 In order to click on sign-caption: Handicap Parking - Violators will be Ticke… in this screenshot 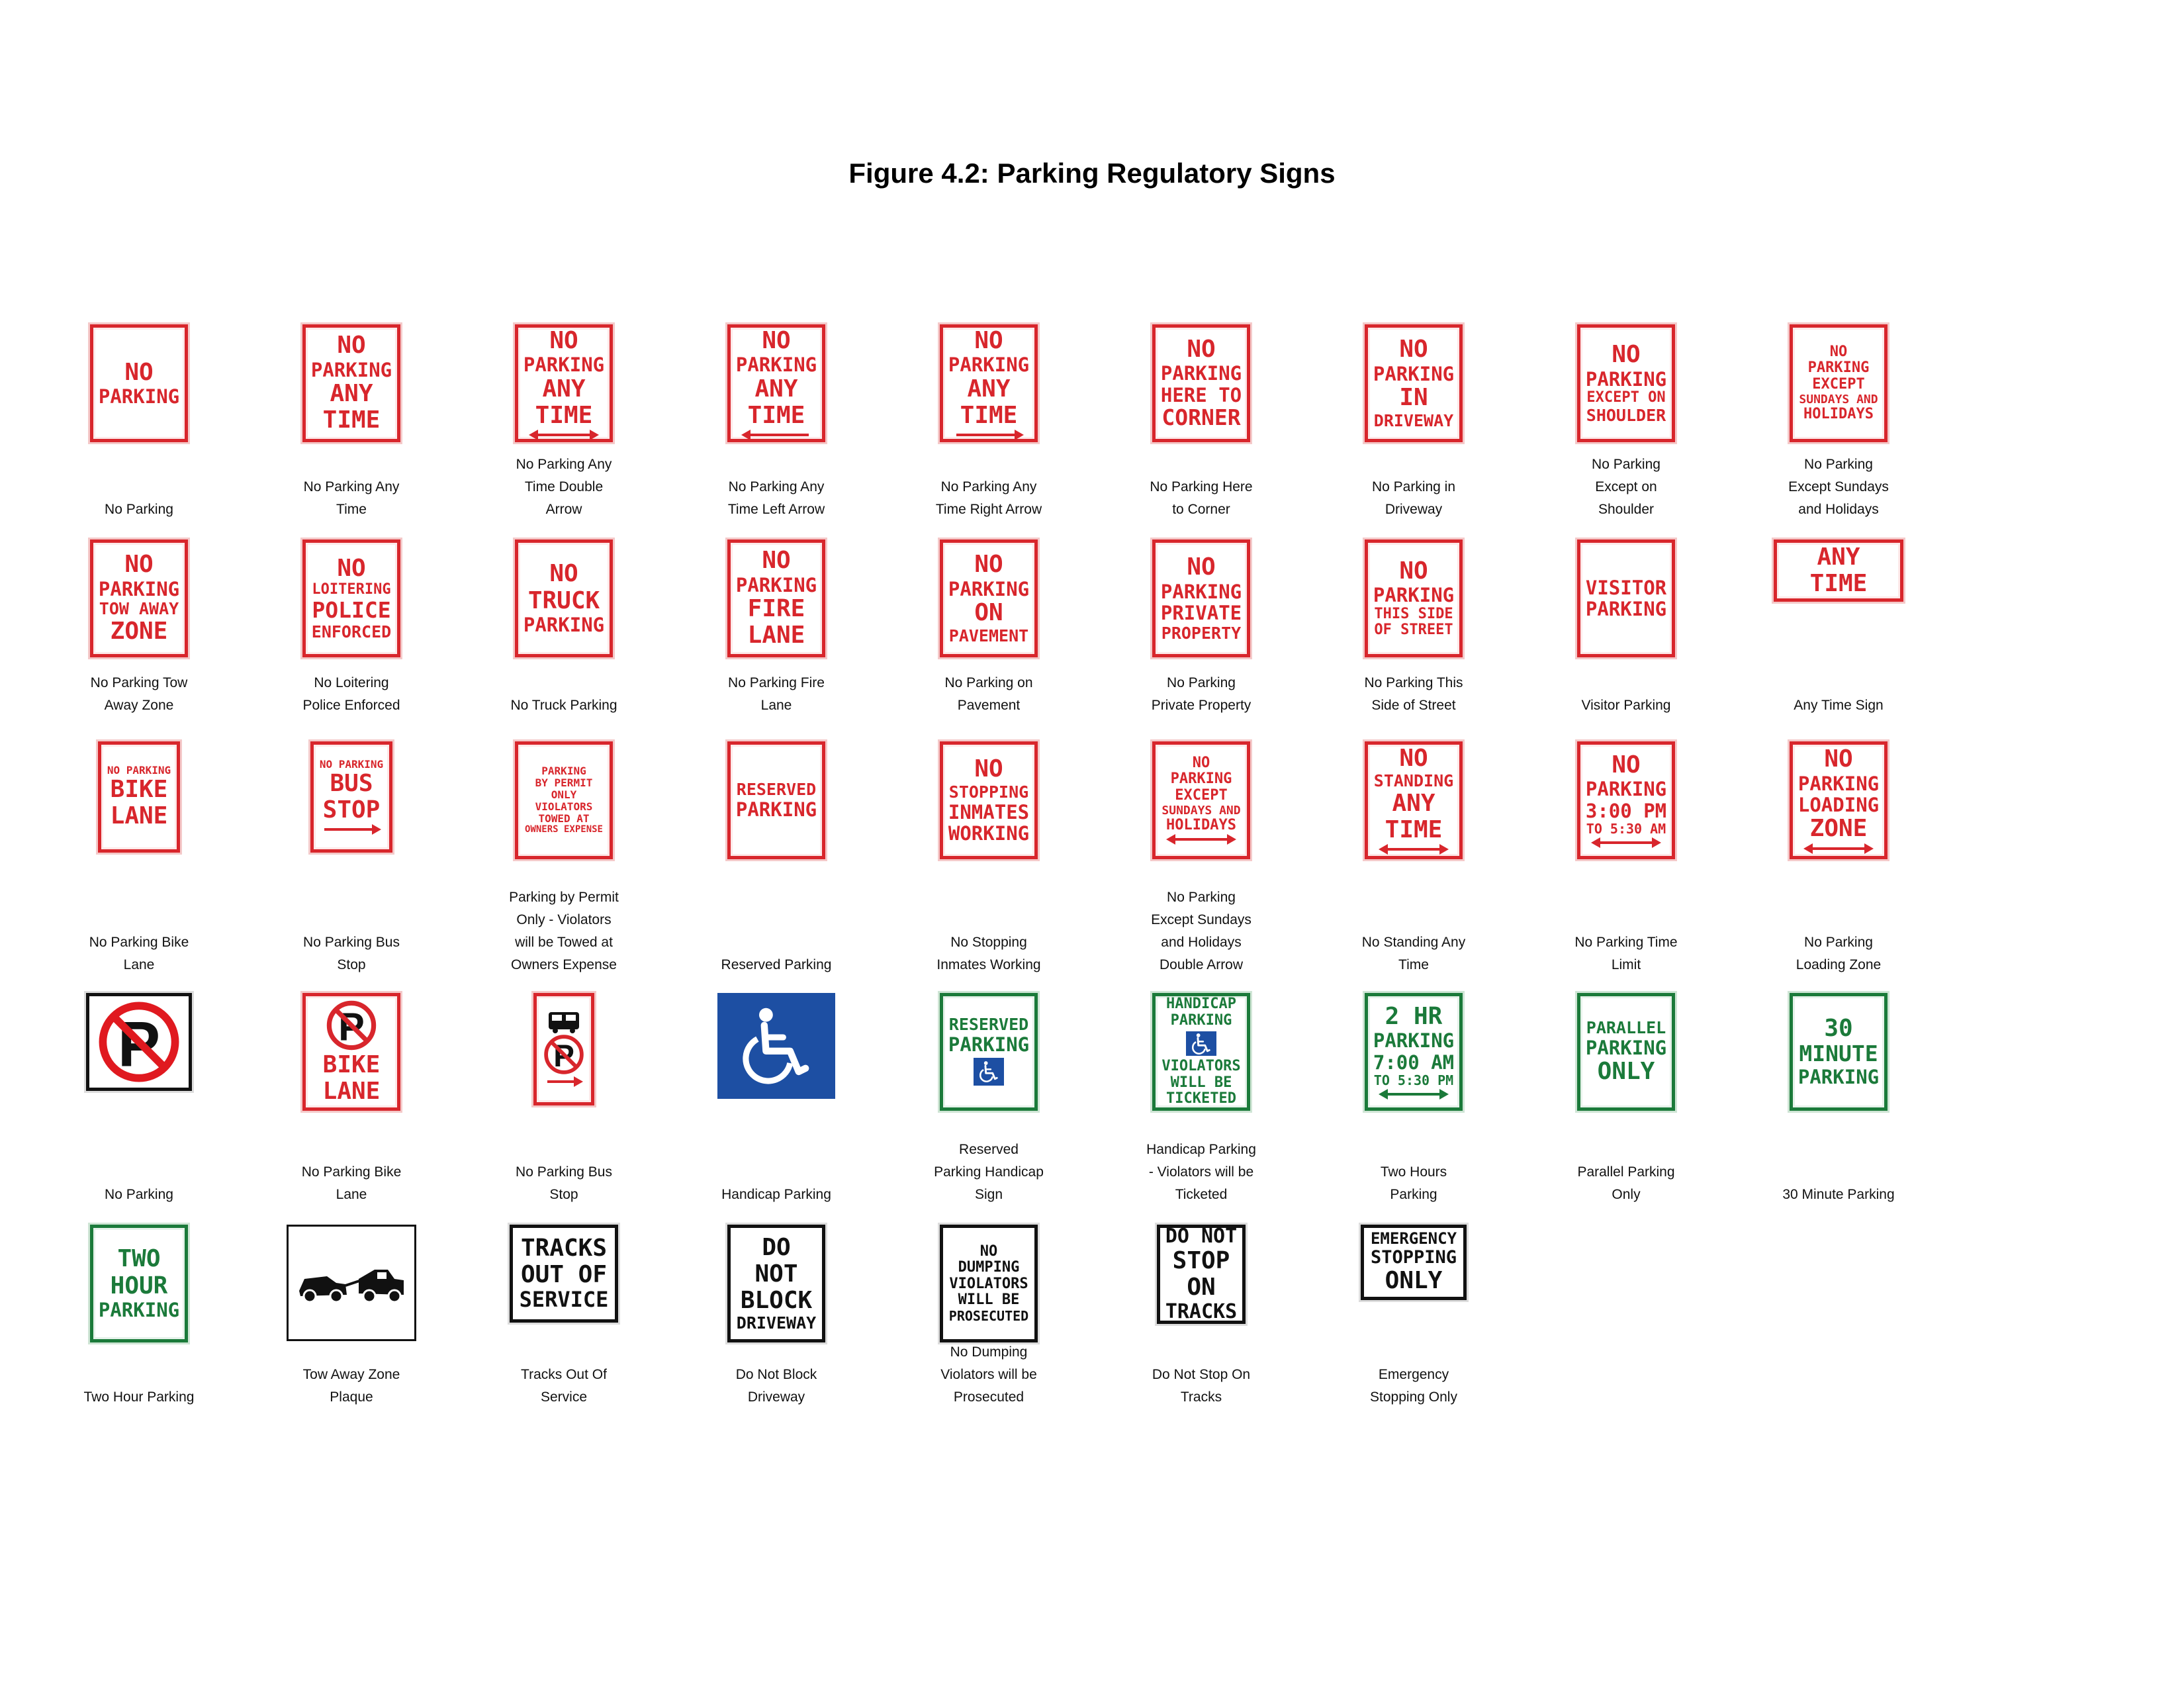, I will do `click(1201, 1172)`.